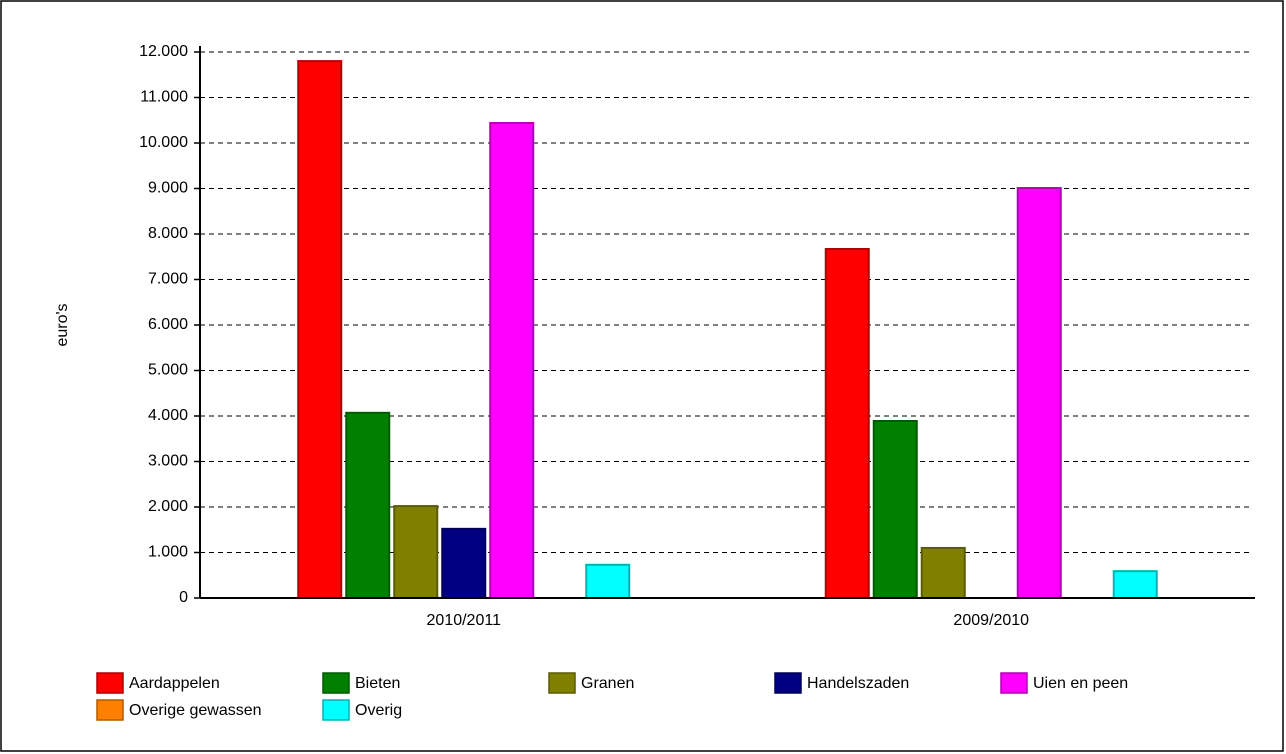 The width and height of the screenshot is (1286, 754). Describe the element at coordinates (168, 279) in the screenshot. I see `y-tick-label: 7.000` at that location.